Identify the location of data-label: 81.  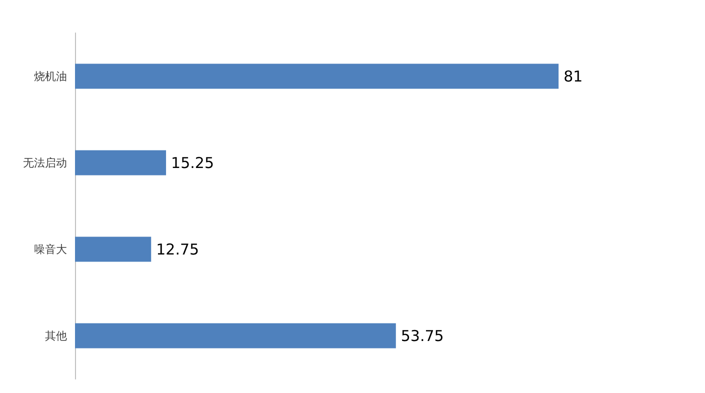
(573, 76).